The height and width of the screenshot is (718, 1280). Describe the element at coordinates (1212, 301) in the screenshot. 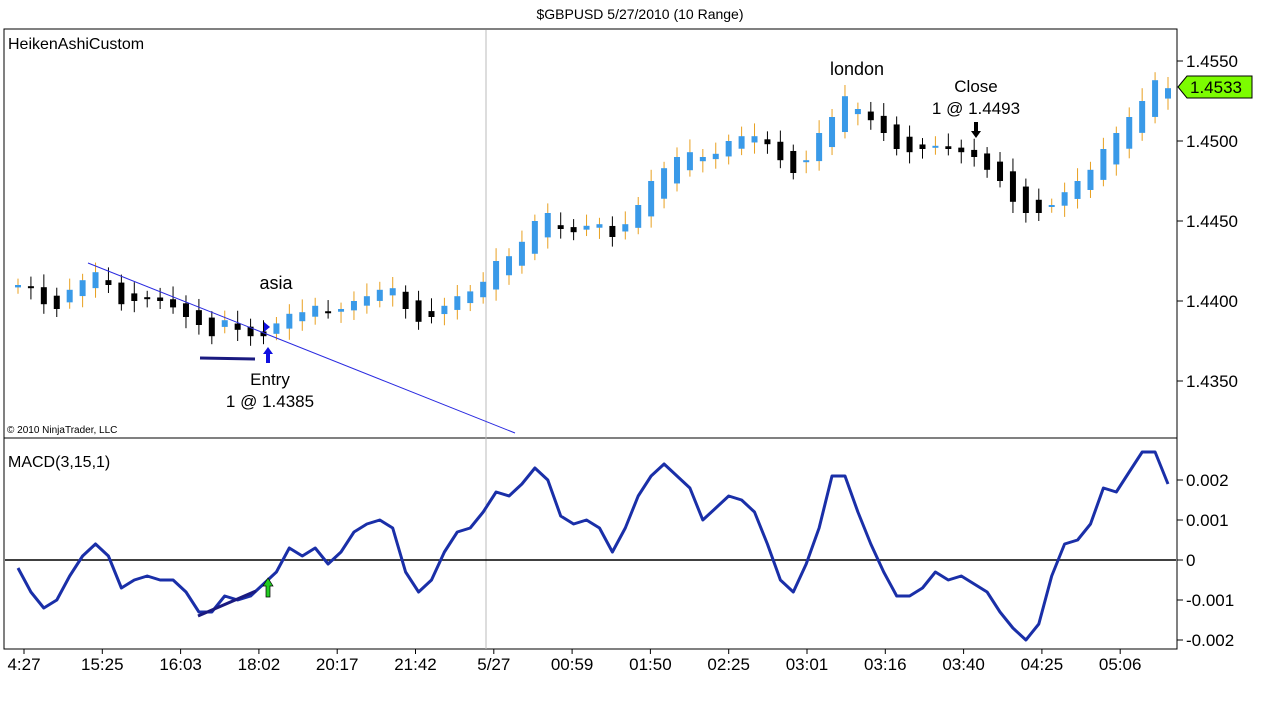

I see `price-tick-label: 1.4400` at that location.